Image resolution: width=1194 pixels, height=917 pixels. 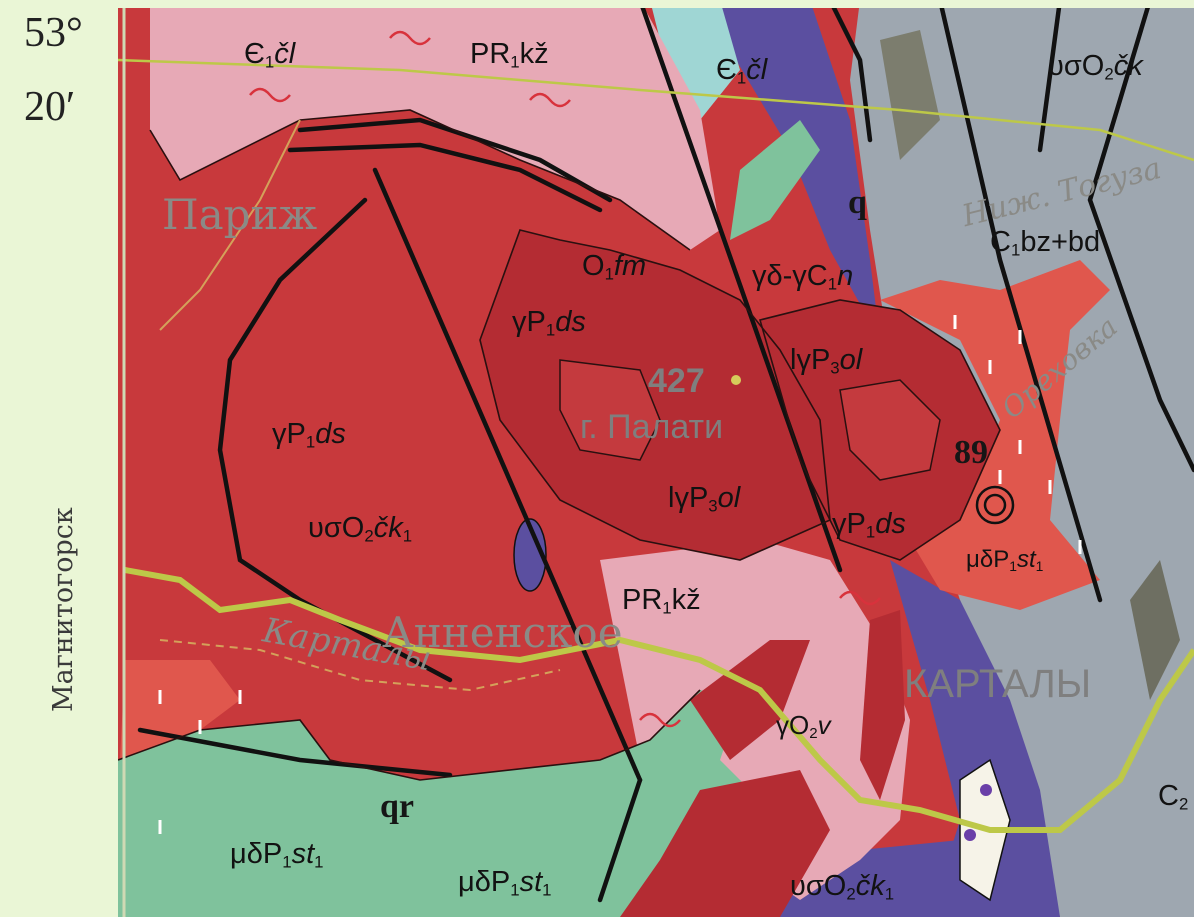 I want to click on label-gp1ds-east: γP1ds, so click(x=869, y=525).